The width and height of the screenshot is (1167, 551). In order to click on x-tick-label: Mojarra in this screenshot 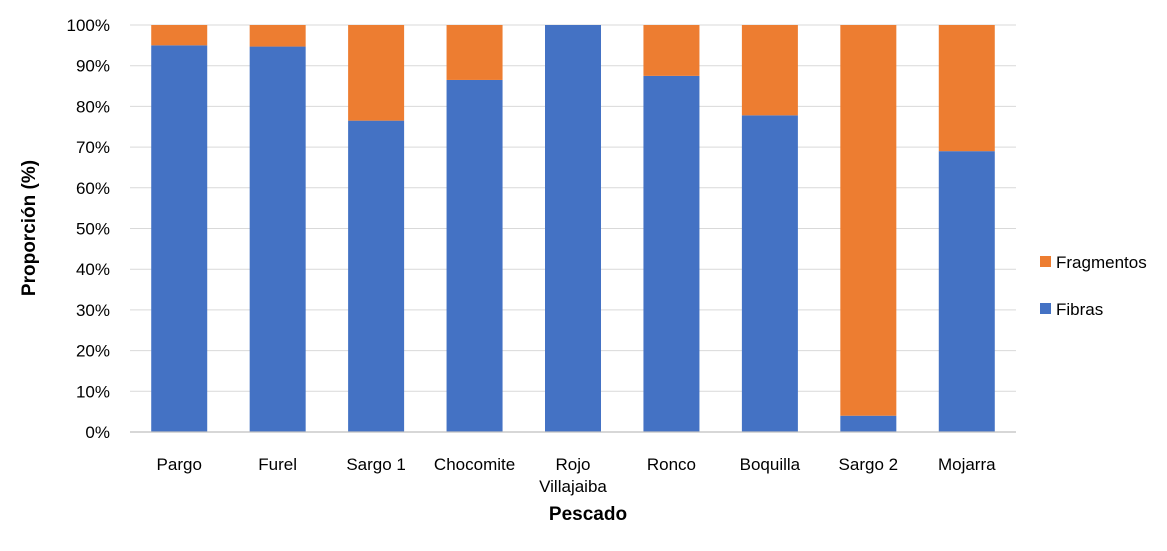, I will do `click(967, 464)`.